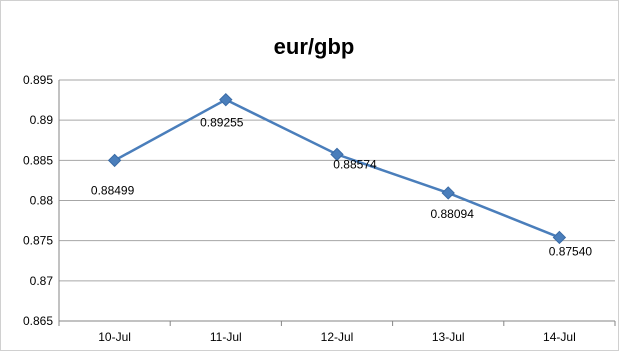 This screenshot has width=619, height=351. I want to click on y-tick-label: 0.87, so click(42, 281).